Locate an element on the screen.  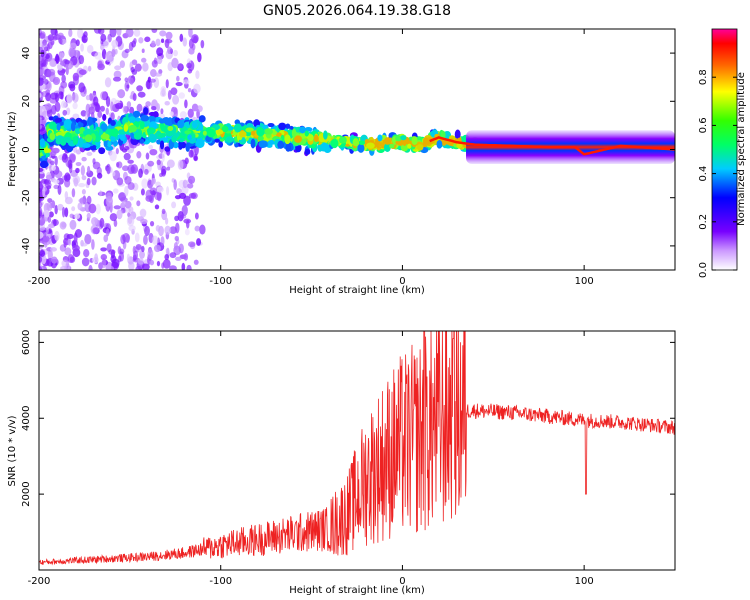
y-tick-label: 0 is located at coordinates (26, 149).